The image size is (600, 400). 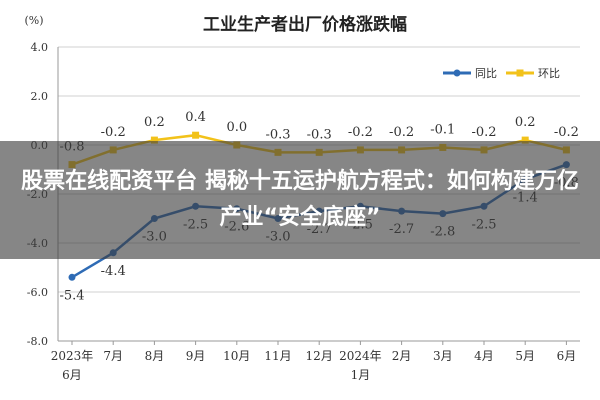 I want to click on x-tick-label: 5月, so click(x=525, y=356).